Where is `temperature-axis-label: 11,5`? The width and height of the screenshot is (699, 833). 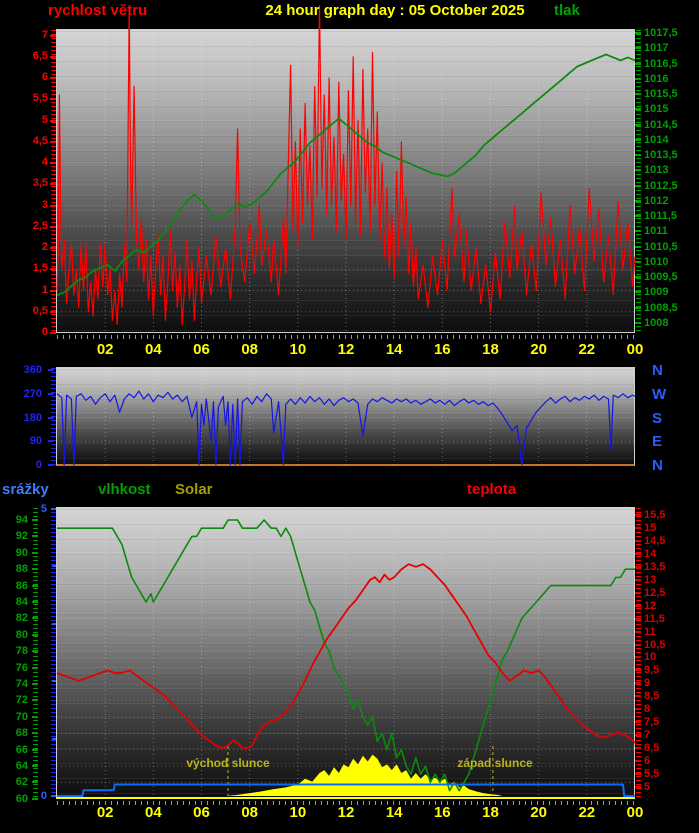
temperature-axis-label: 11,5 is located at coordinates (654, 618).